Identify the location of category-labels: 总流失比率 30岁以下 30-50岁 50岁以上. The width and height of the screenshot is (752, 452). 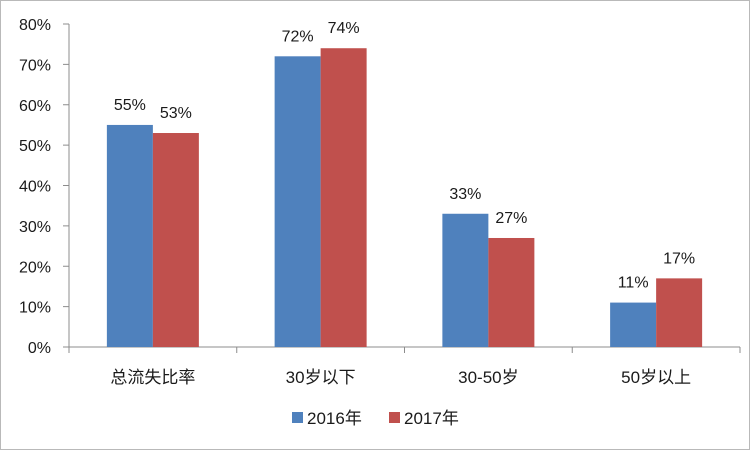
(400, 377).